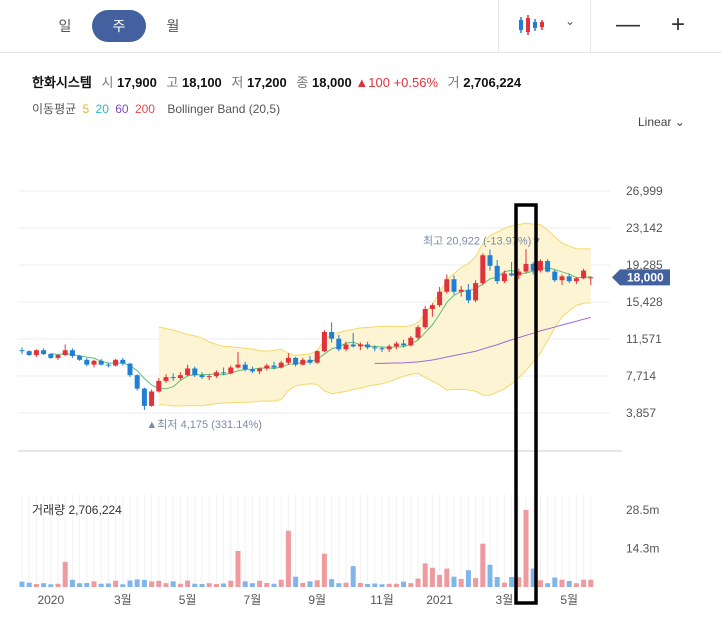 The width and height of the screenshot is (722, 617). What do you see at coordinates (157, 108) in the screenshot?
I see `indicator-legend: 이동평균 5 20 60 200 Bollinger Band (20,5)` at bounding box center [157, 108].